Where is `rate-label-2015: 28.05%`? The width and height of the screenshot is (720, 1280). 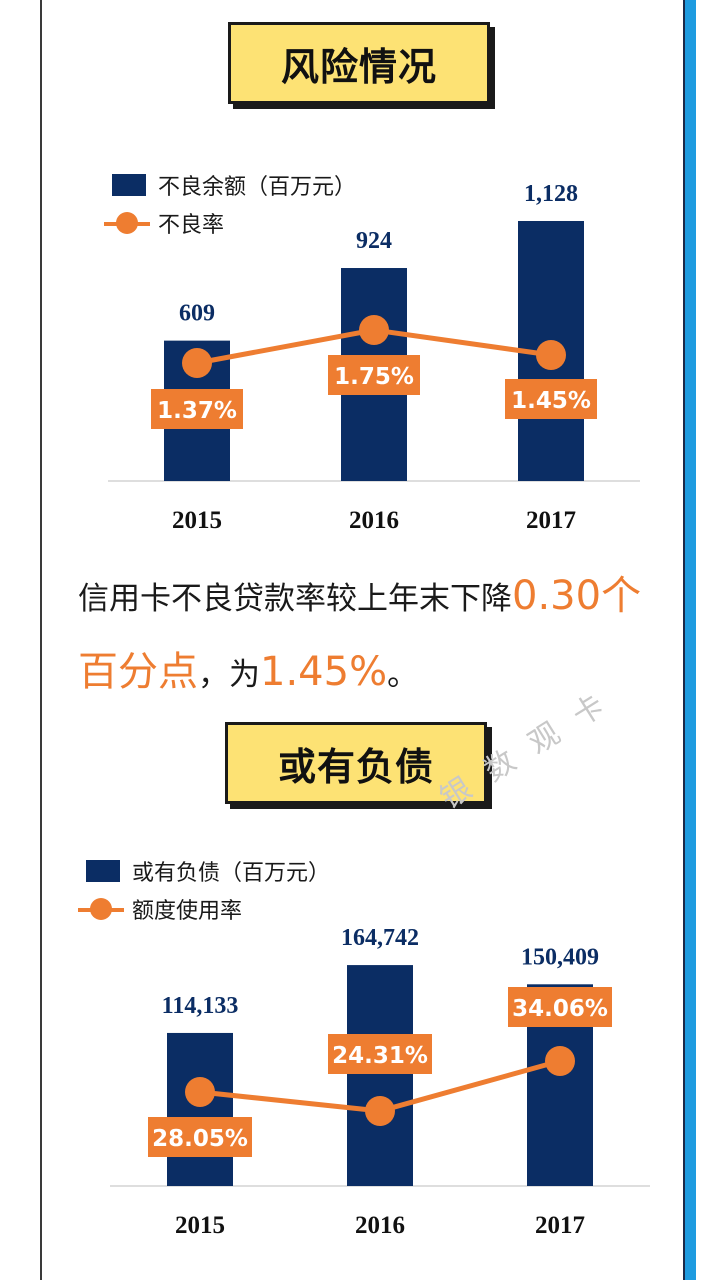 rate-label-2015: 28.05% is located at coordinates (200, 1139).